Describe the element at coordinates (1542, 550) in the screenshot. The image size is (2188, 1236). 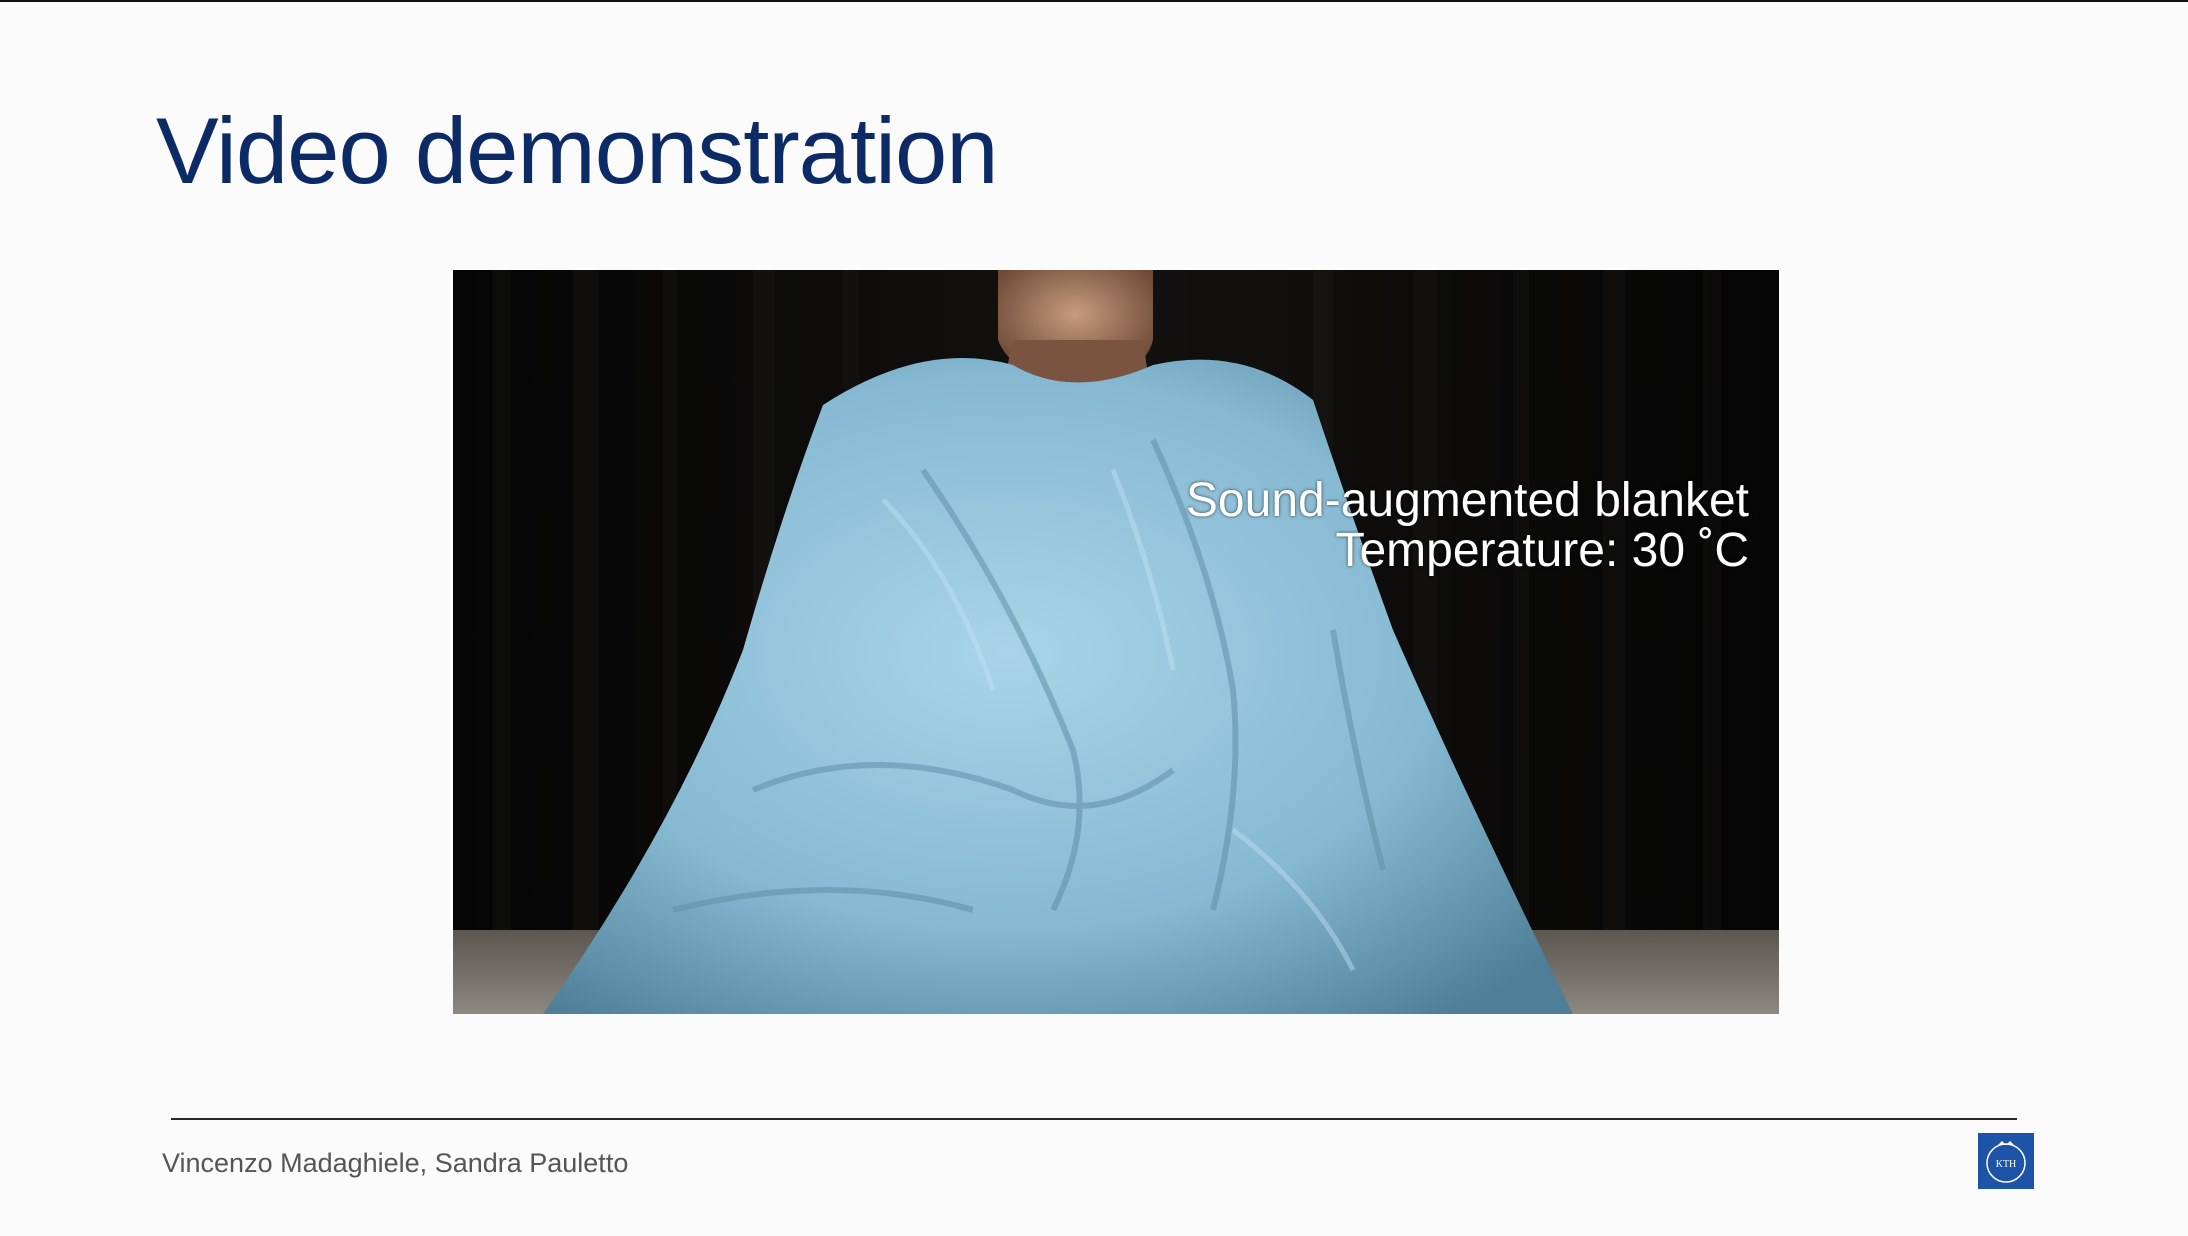
I see `caption-line-2: Temperature: 30 ˚C` at that location.